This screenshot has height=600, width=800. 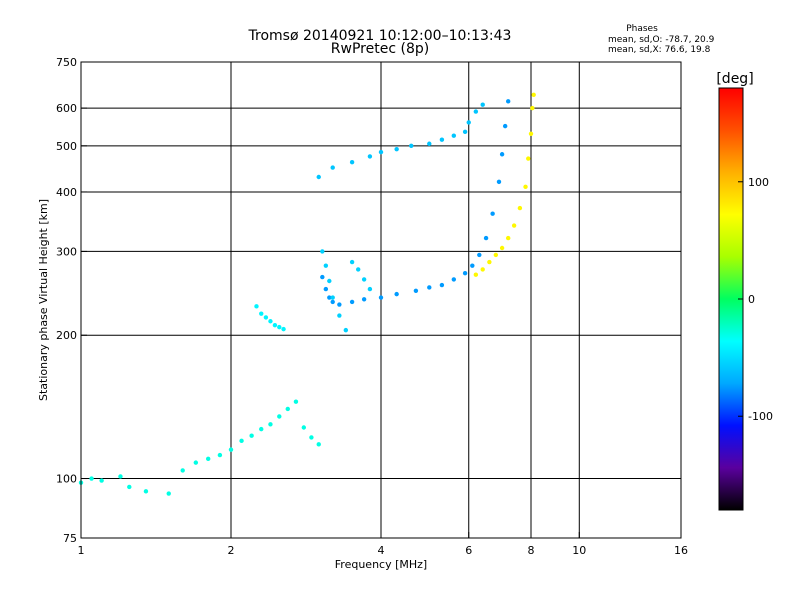 I want to click on x-tick-label: 4, so click(x=381, y=550).